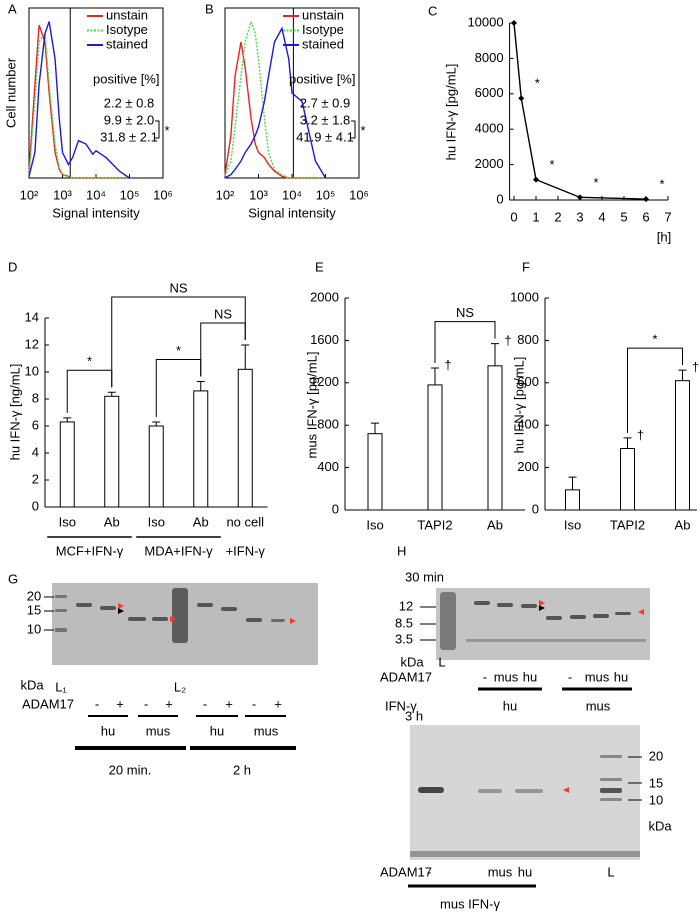 The image size is (700, 917). Describe the element at coordinates (129, 119) in the screenshot. I see `stat-value: 9.9 ± 2.0` at that location.